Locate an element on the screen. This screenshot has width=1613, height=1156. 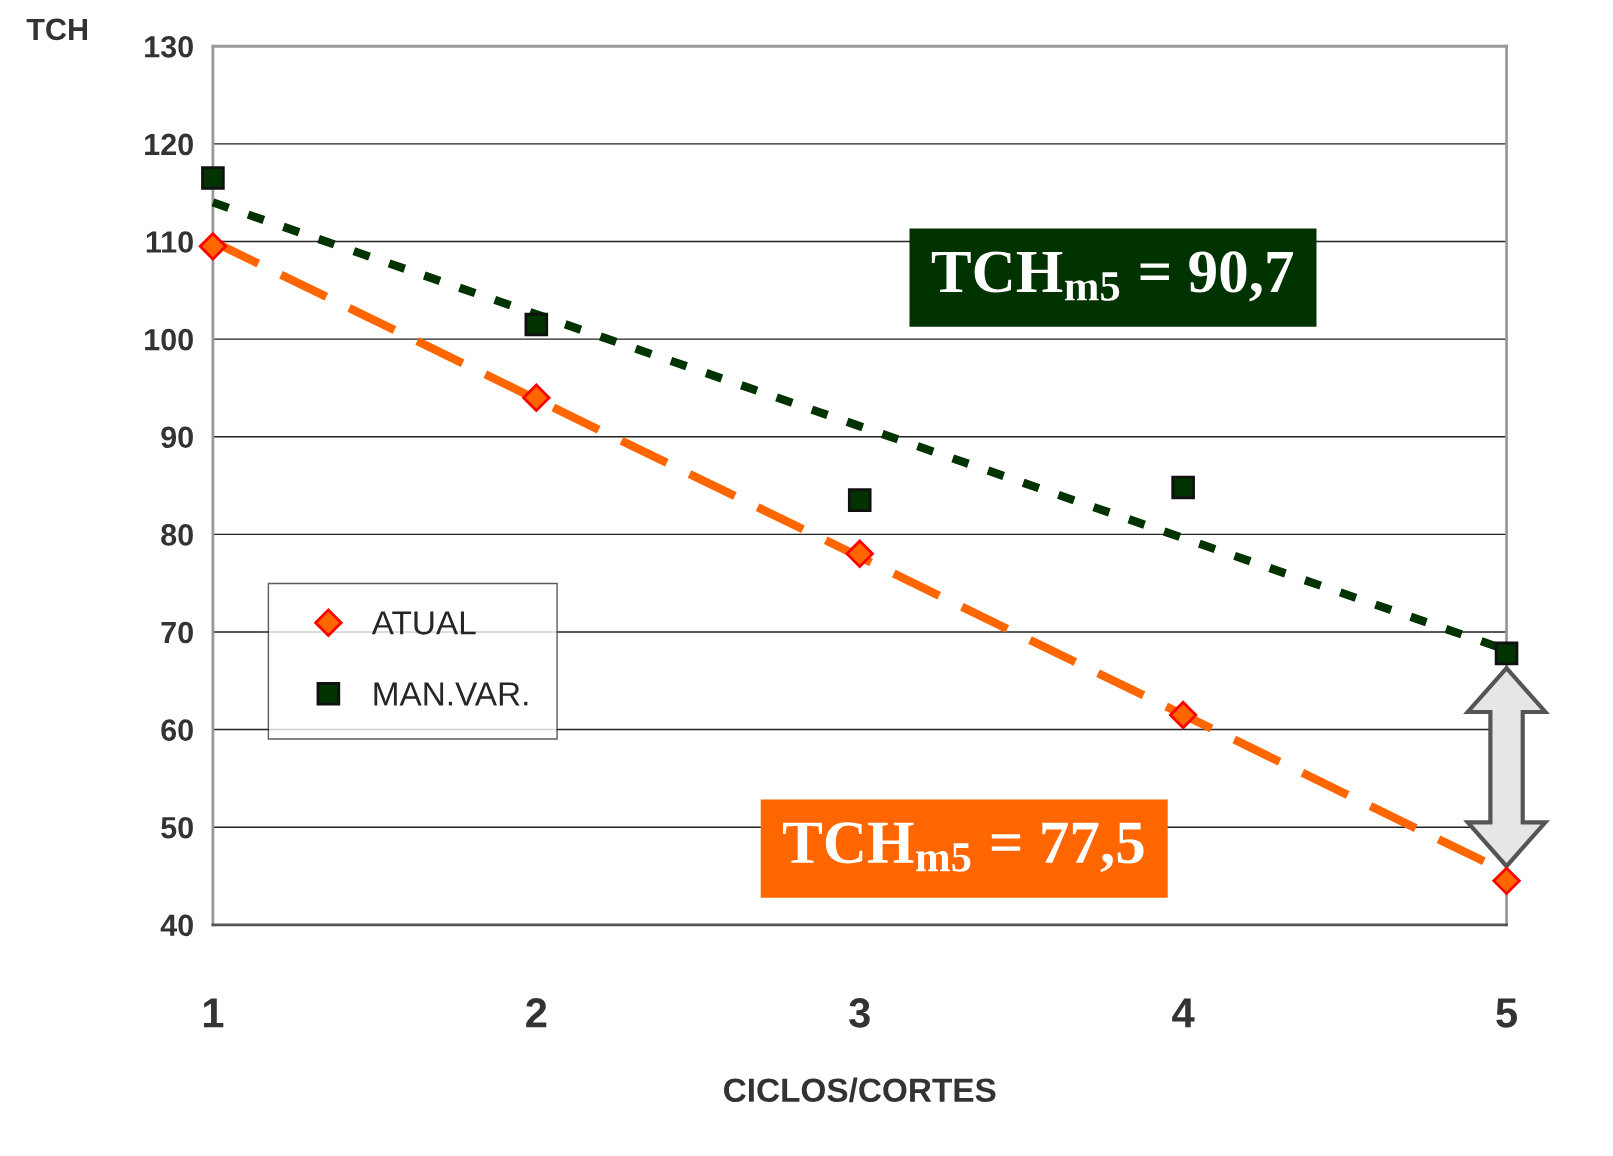
x-tick-label: 4 is located at coordinates (1183, 1013).